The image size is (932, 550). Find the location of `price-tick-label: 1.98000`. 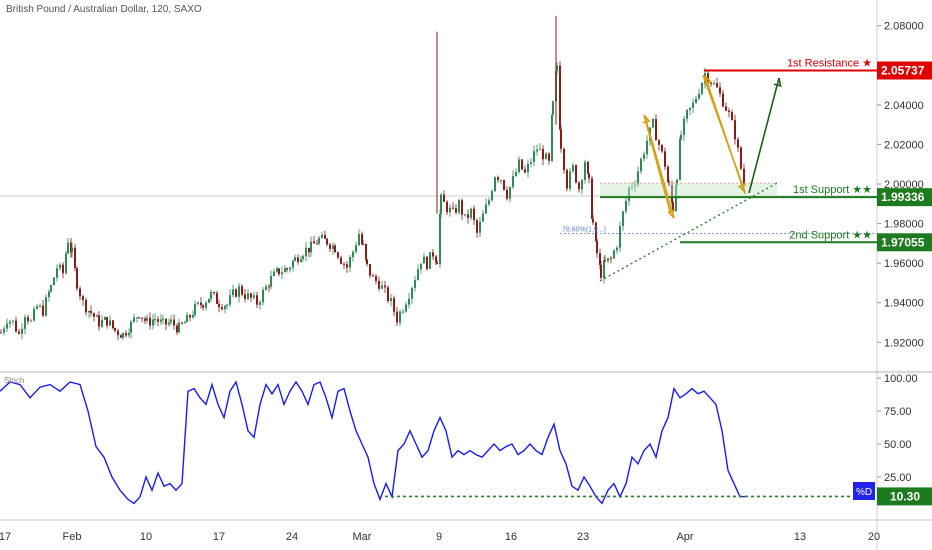

price-tick-label: 1.98000 is located at coordinates (904, 225).